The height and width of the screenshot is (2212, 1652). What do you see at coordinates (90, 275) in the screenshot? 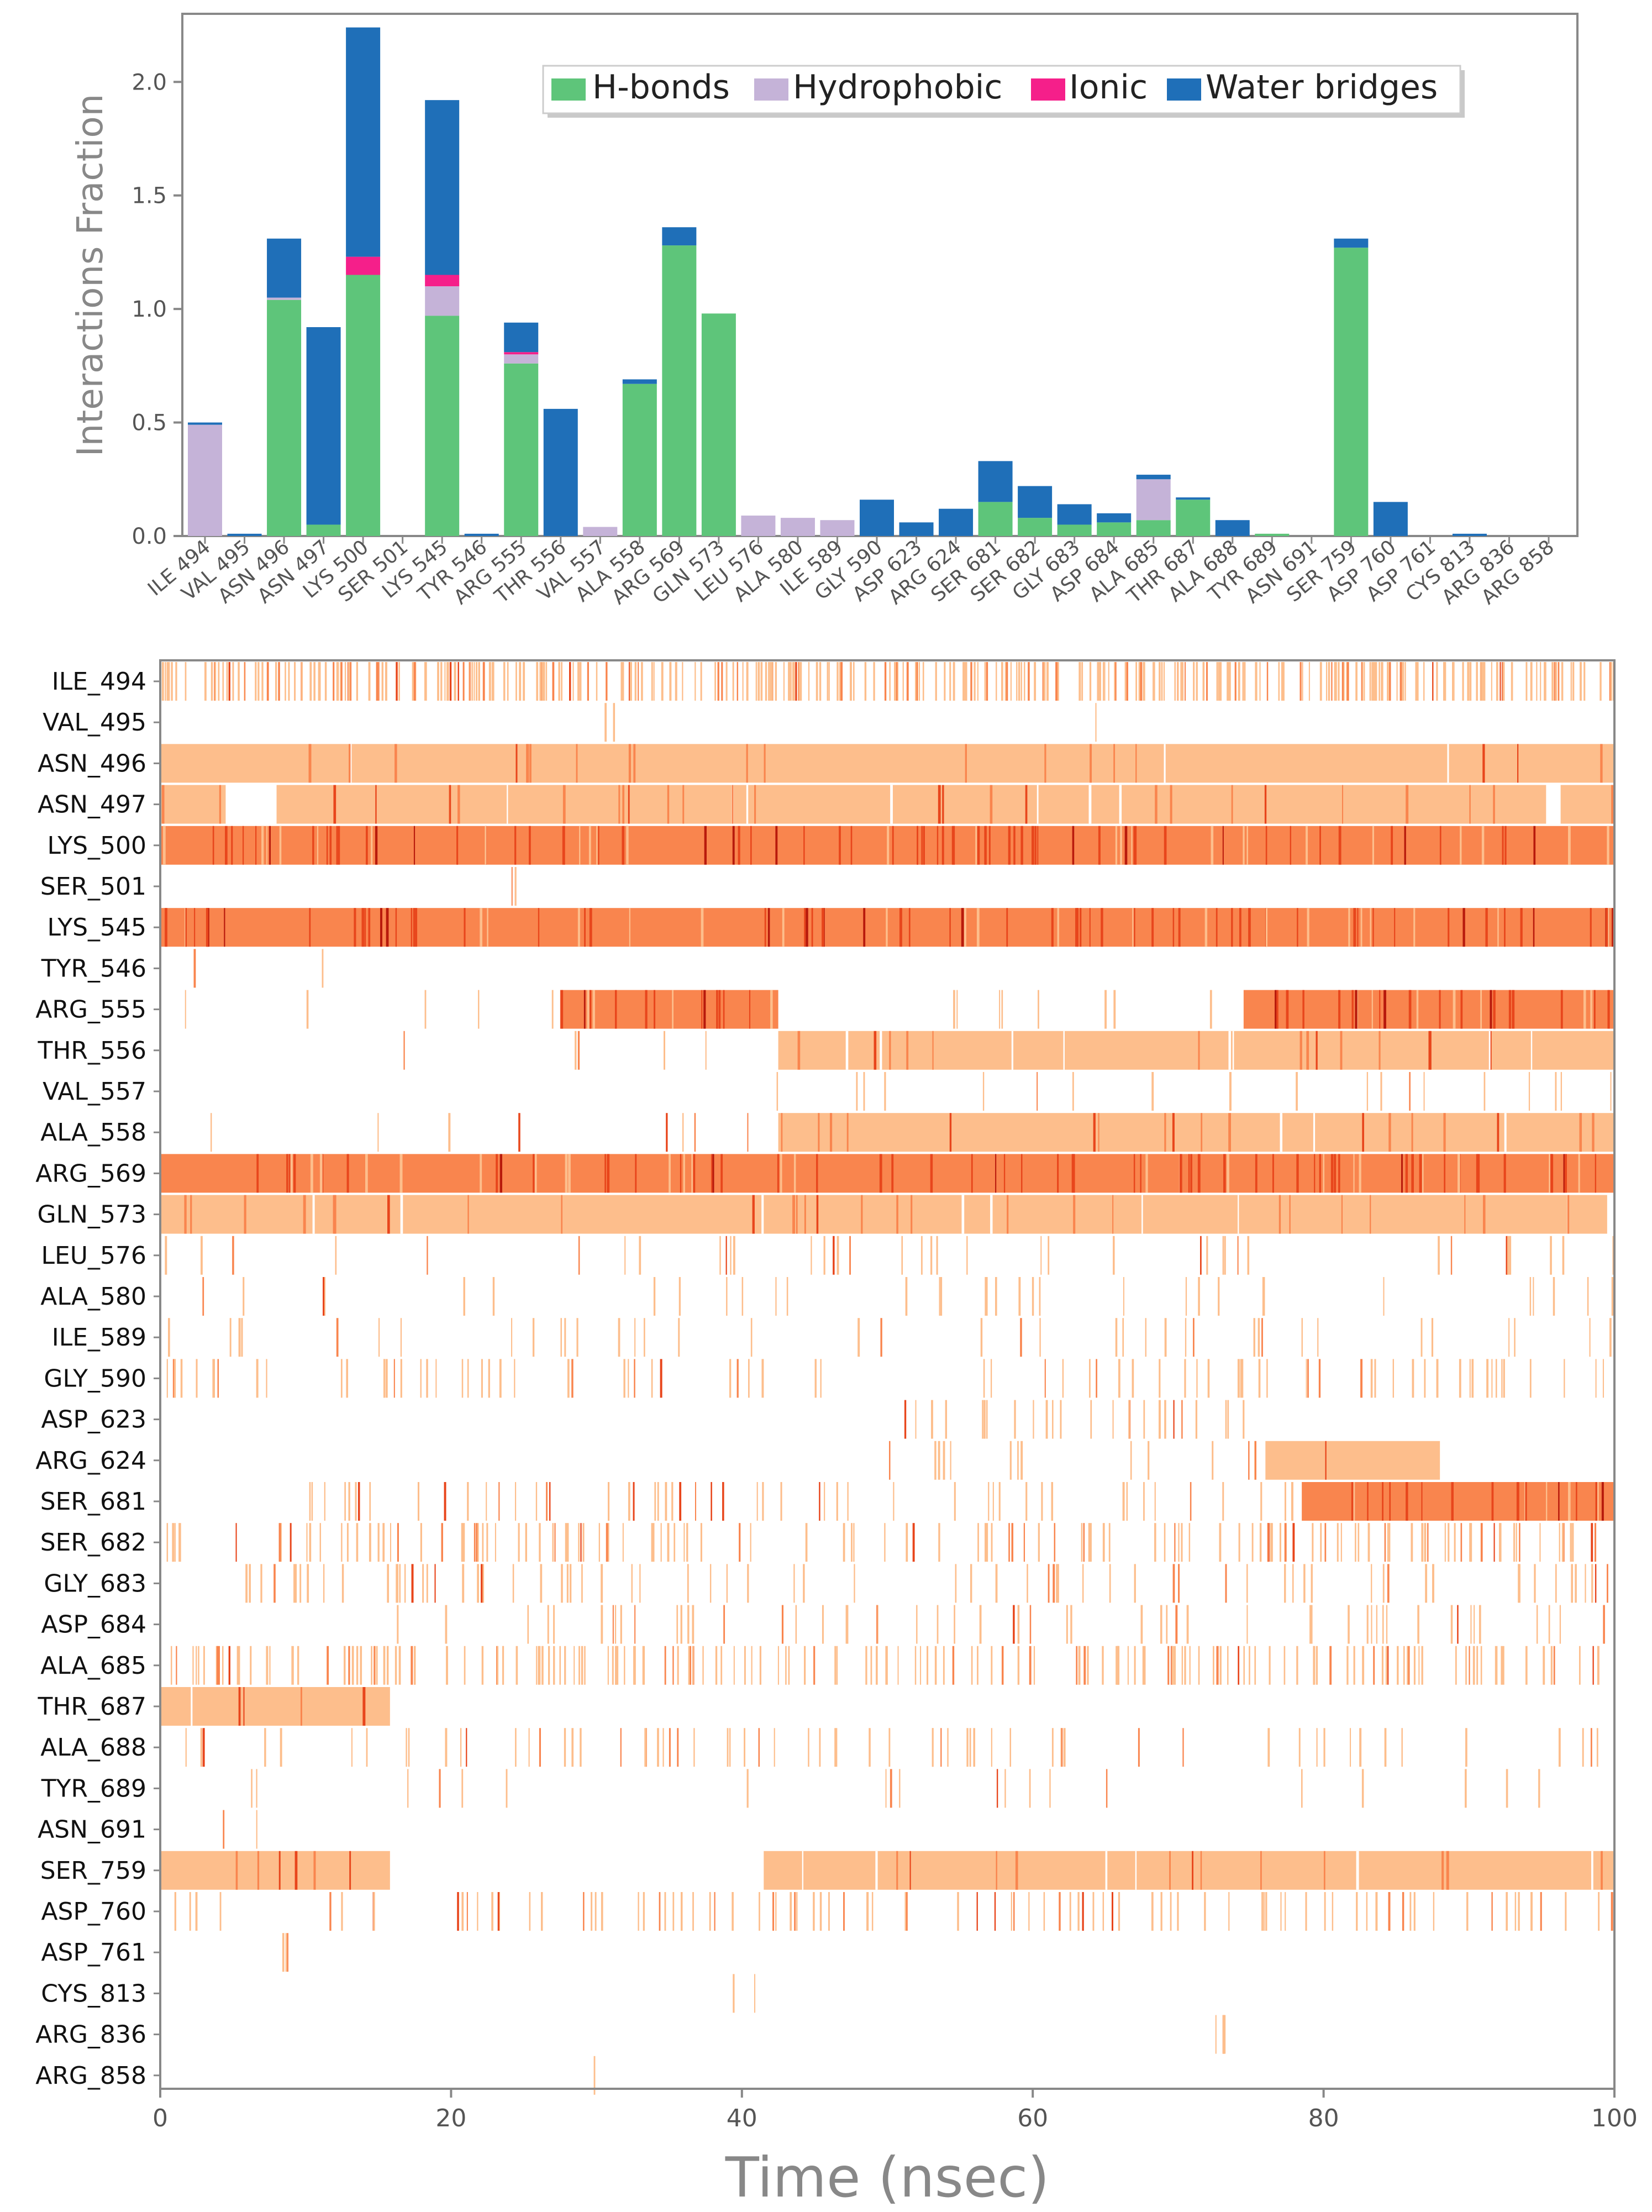
I see `bar-chart-y-axis-label: Interactions Fraction` at bounding box center [90, 275].